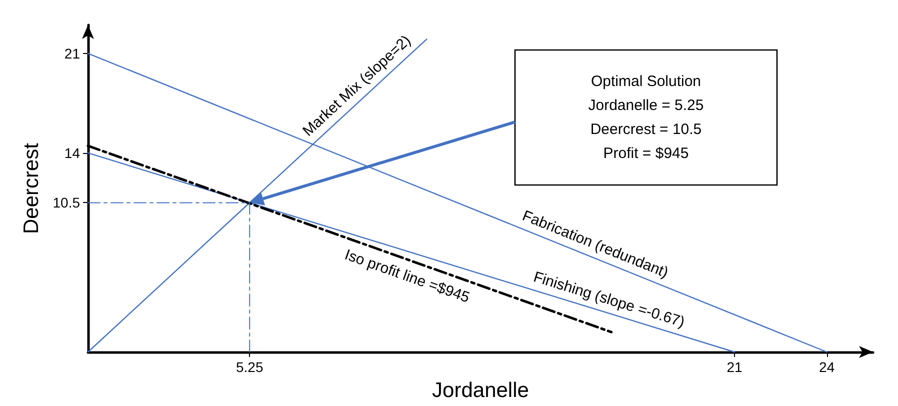 The height and width of the screenshot is (406, 898). Describe the element at coordinates (734, 367) in the screenshot. I see `x-tick-label: 21` at that location.